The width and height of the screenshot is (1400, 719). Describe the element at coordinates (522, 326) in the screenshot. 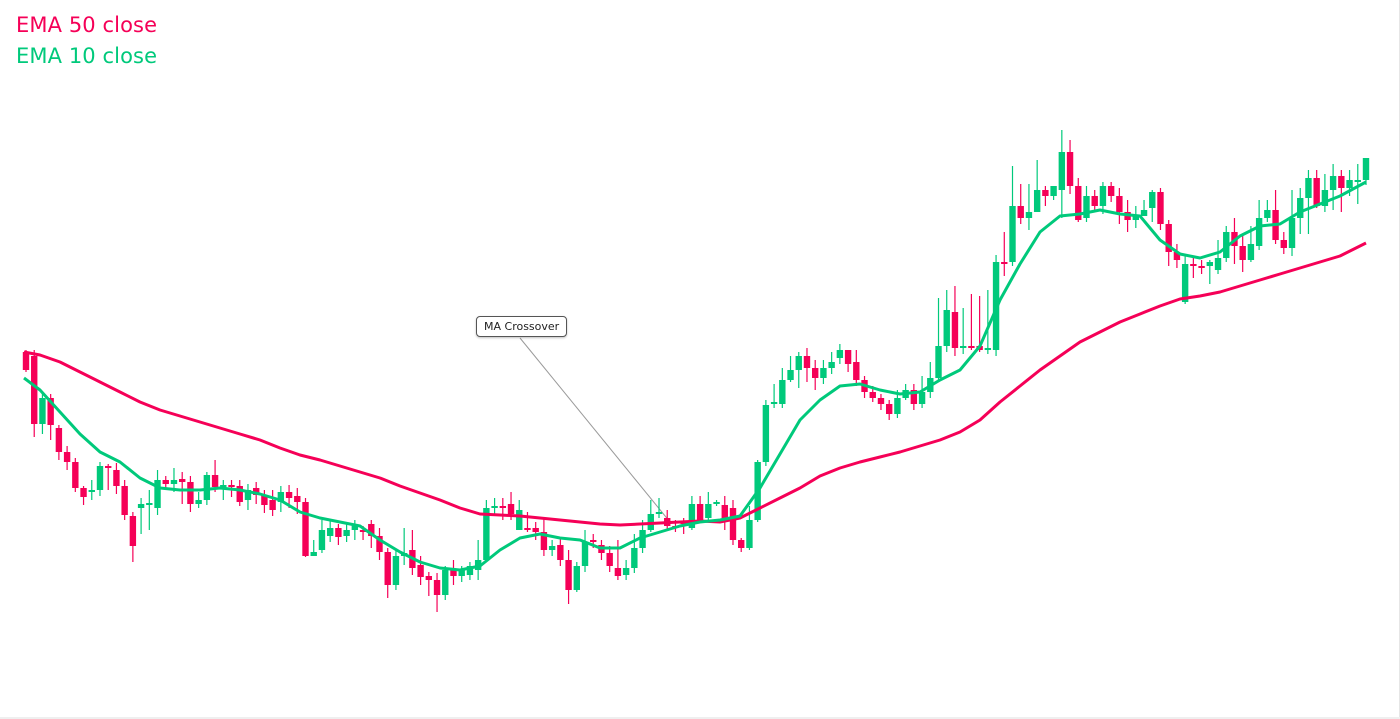

I see `annotation-ma-crossover: MA Crossover` at that location.